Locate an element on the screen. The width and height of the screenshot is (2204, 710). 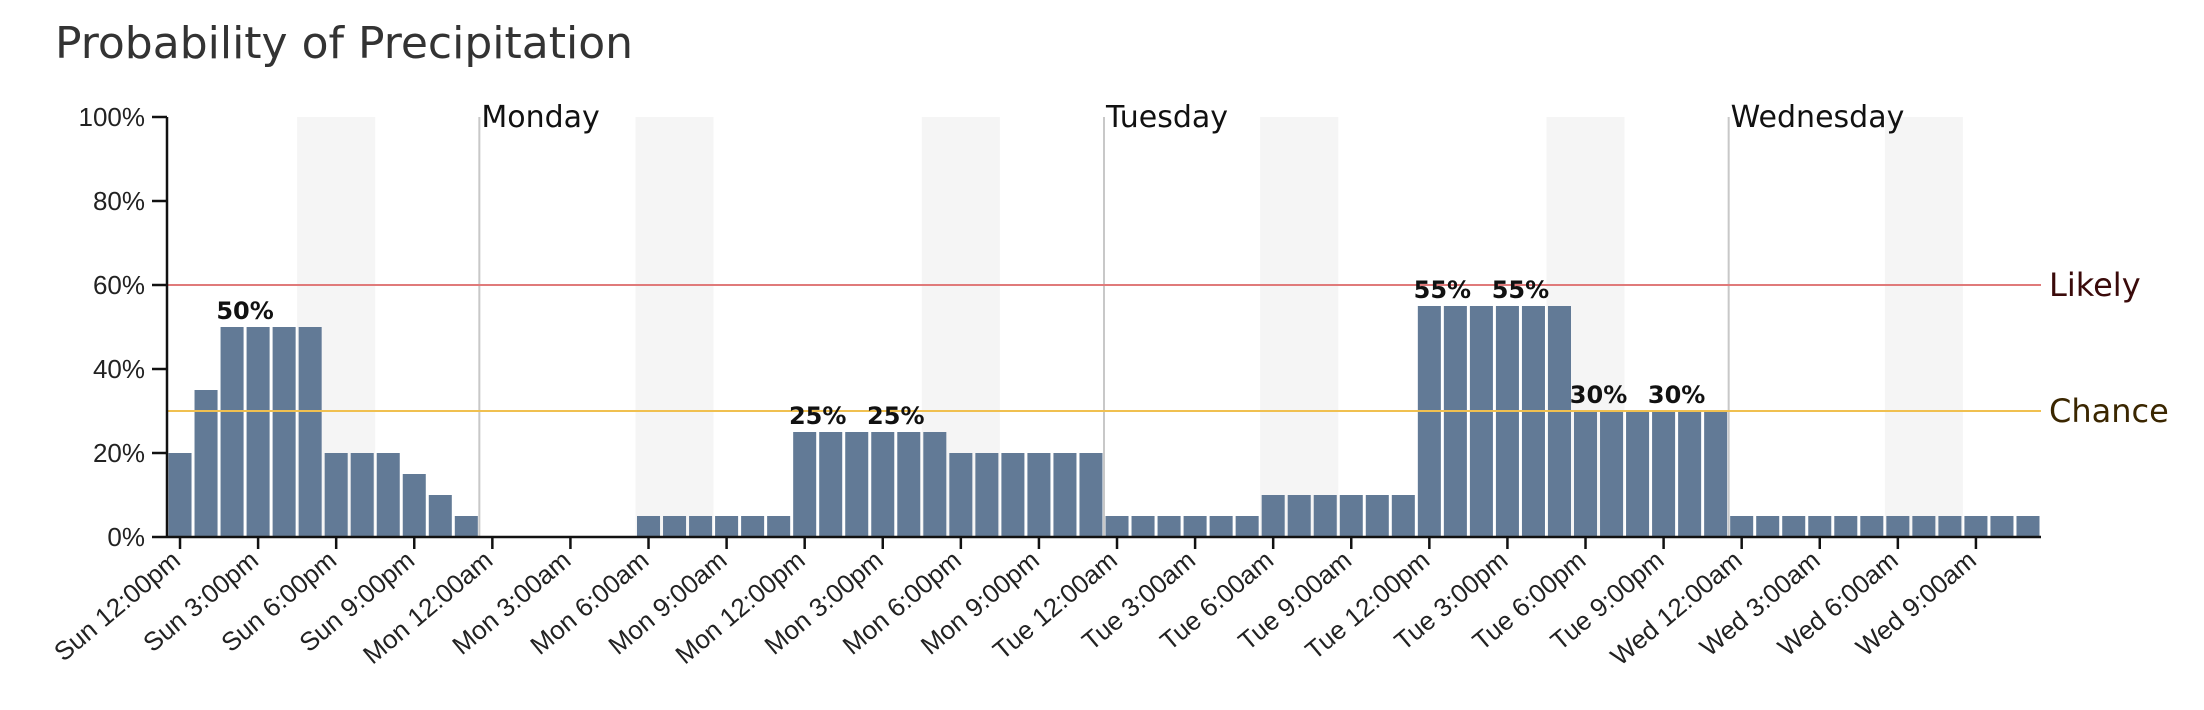
day-label: Wednesday is located at coordinates (1818, 117).